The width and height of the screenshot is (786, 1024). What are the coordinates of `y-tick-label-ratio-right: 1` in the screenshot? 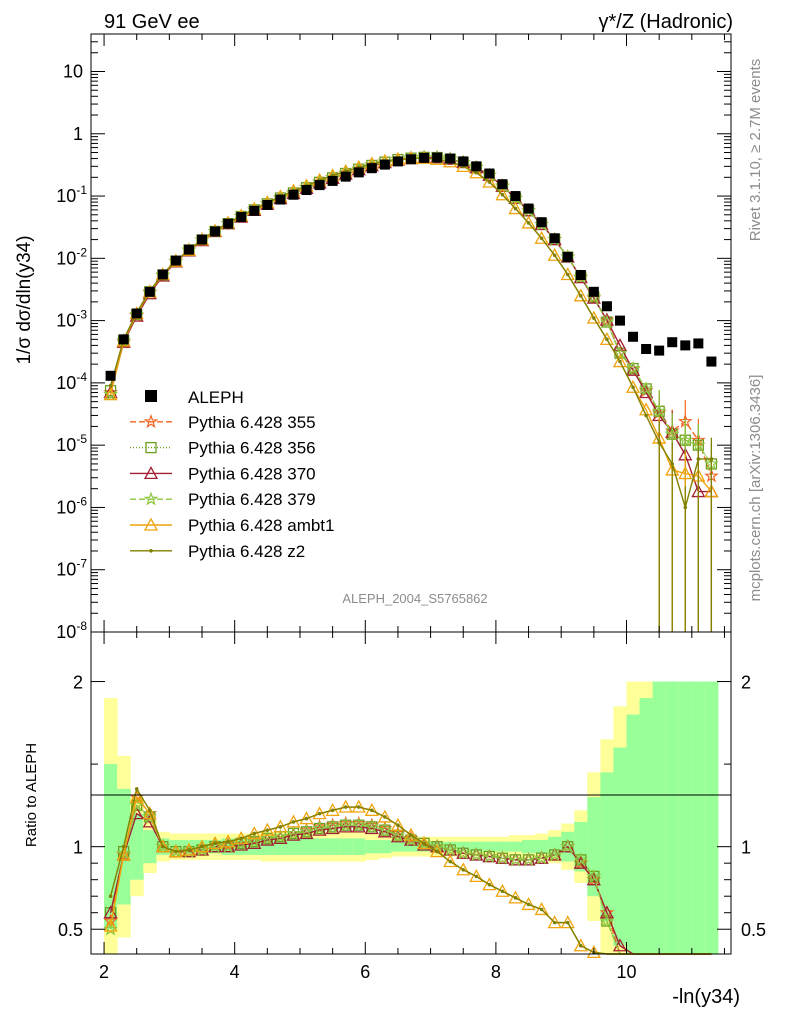 It's located at (746, 848).